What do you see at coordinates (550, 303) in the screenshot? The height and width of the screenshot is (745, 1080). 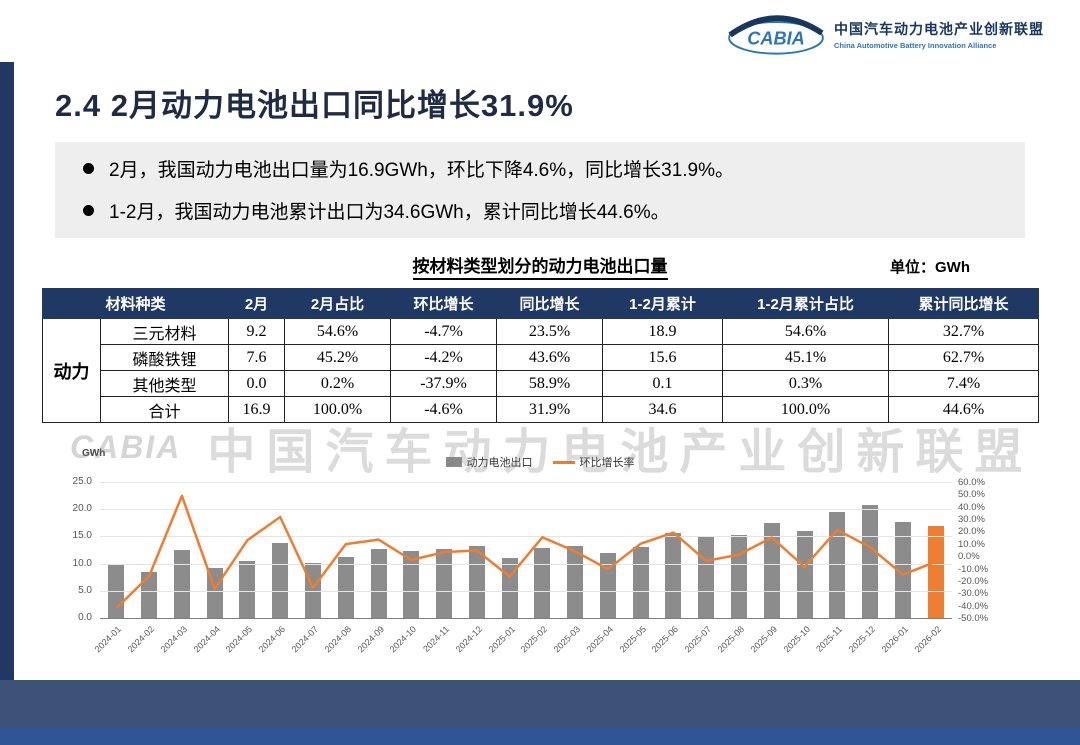 I see `column-header: 同比增长` at bounding box center [550, 303].